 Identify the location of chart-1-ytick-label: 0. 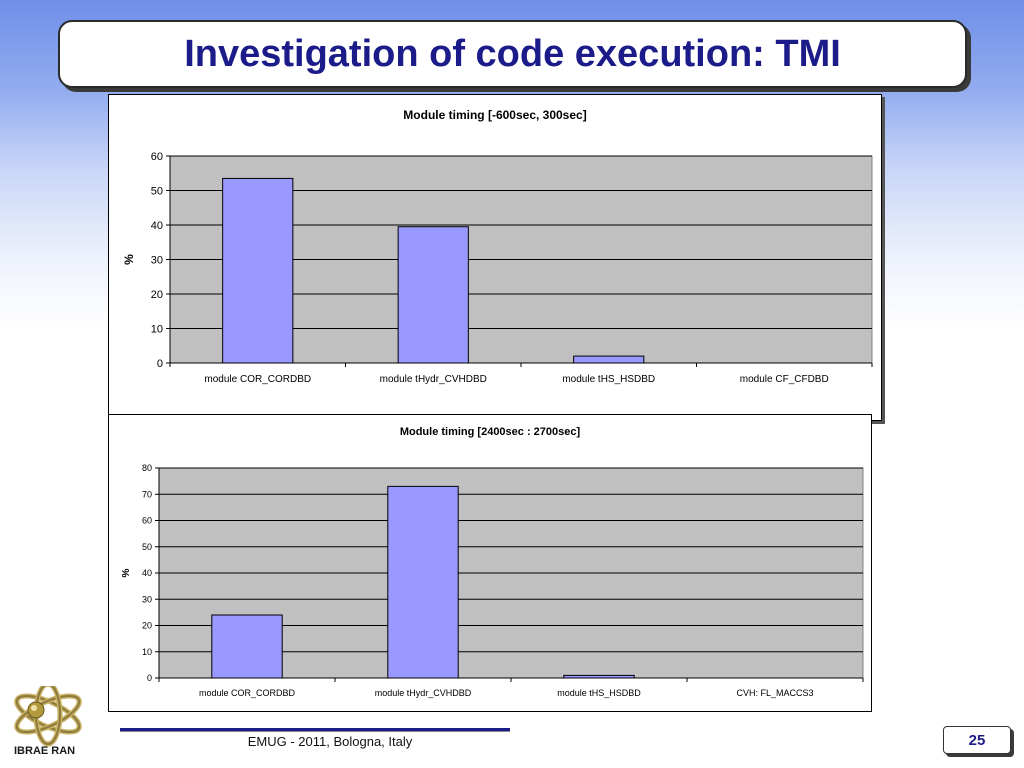
(160, 364).